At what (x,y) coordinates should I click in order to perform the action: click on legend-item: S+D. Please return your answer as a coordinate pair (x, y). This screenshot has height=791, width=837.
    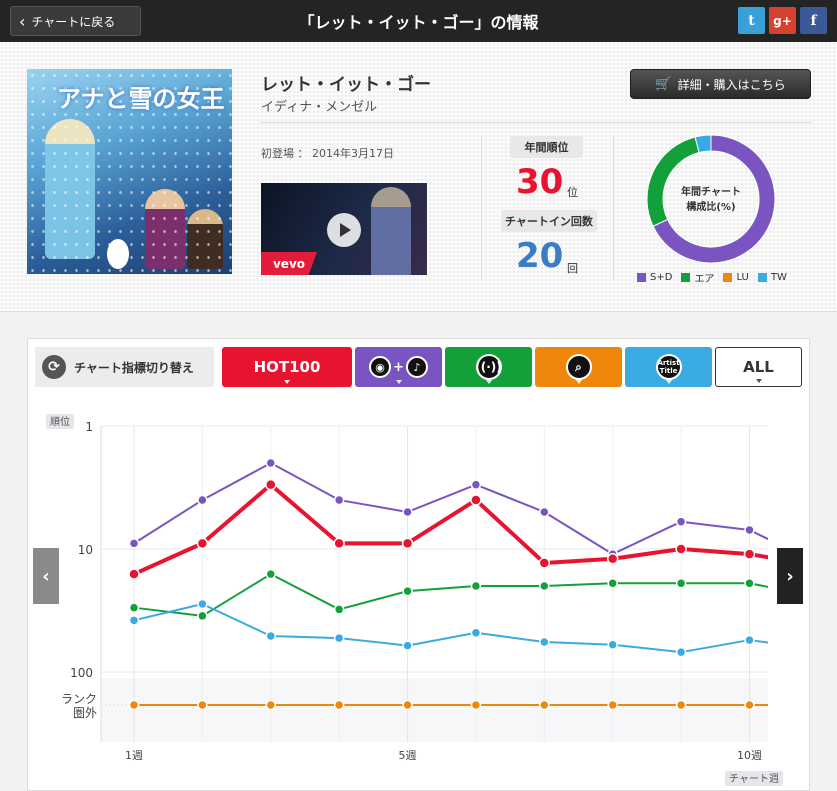
    Looking at the image, I should click on (654, 277).